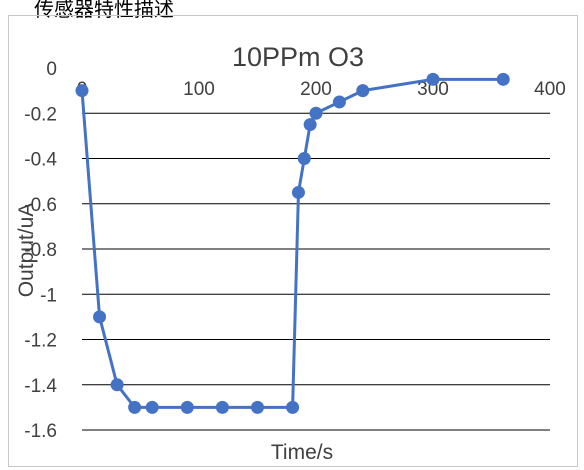 Image resolution: width=584 pixels, height=470 pixels. I want to click on y-tick-label: -1.6, so click(40, 431).